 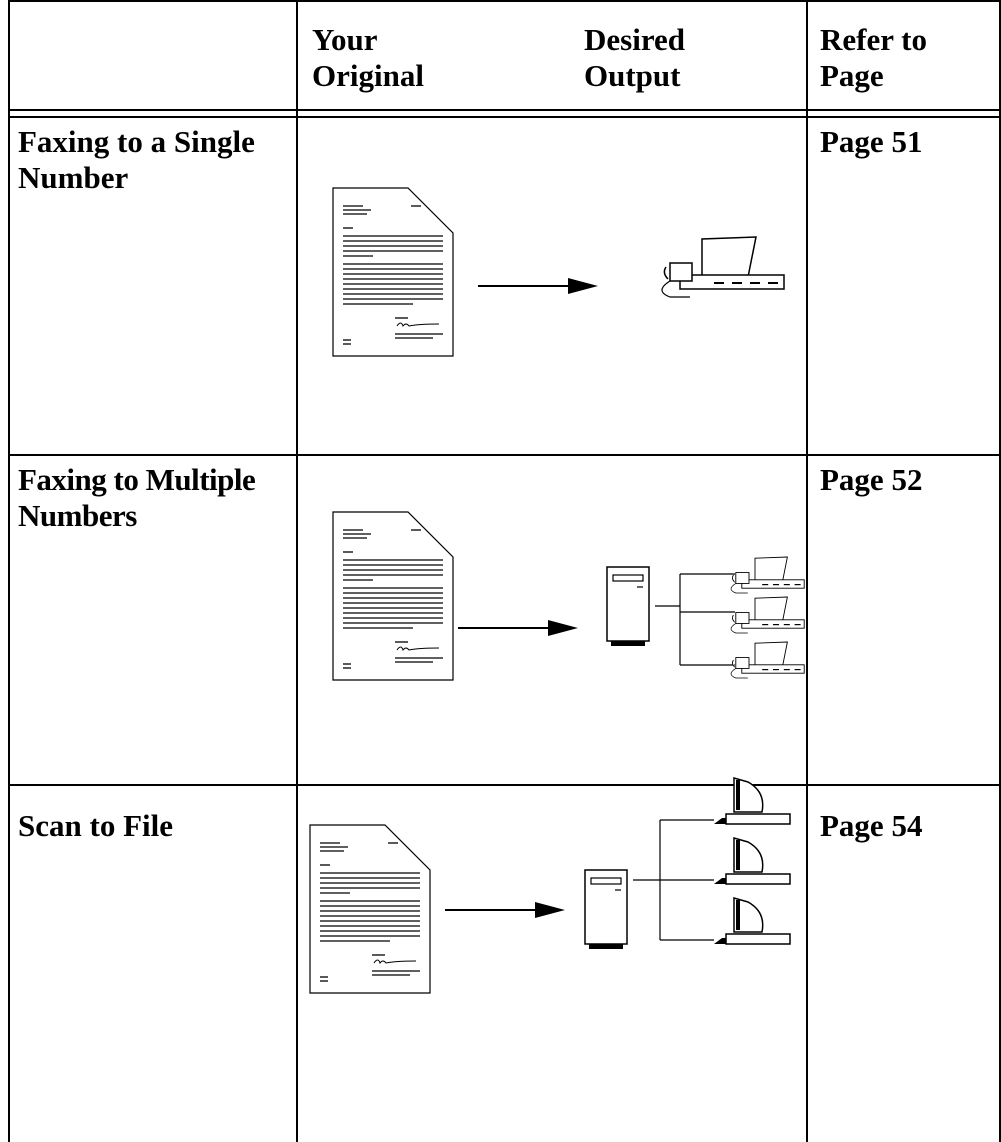 What do you see at coordinates (632, 75) in the screenshot?
I see `header-line: Output` at bounding box center [632, 75].